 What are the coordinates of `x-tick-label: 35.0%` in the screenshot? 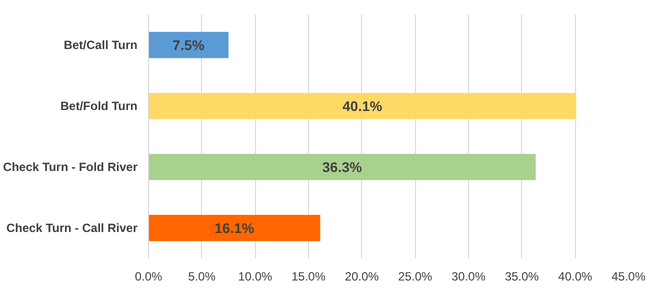 It's located at (522, 277).